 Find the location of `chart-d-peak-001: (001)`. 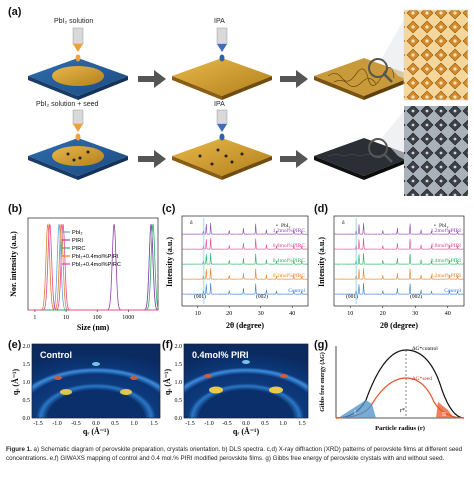

chart-d-peak-001: (001) is located at coordinates (352, 296).